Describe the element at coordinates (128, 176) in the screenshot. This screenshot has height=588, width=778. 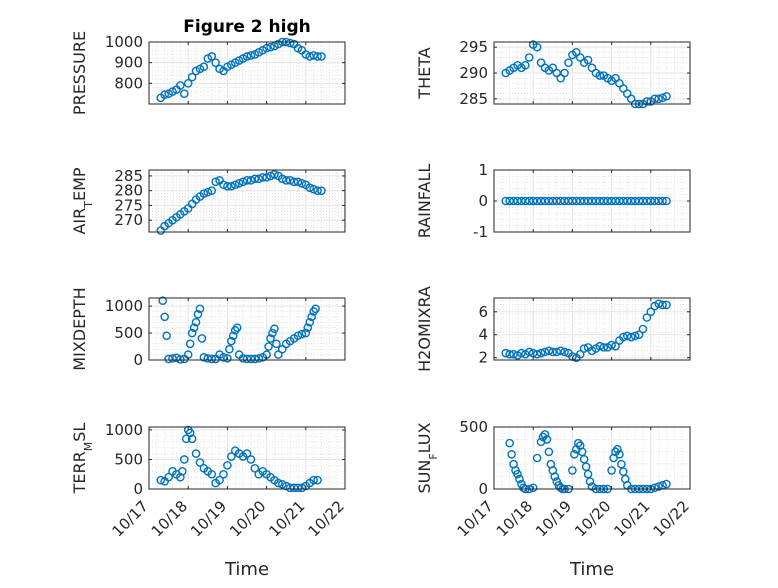
I see `y-tick-label: 285` at that location.